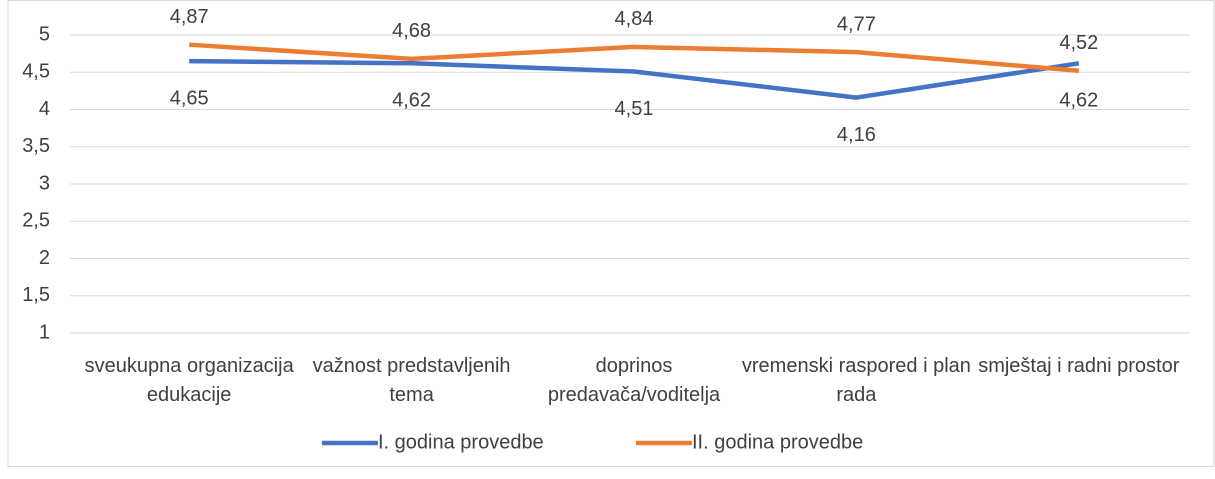 The image size is (1215, 479). Describe the element at coordinates (36, 221) in the screenshot. I see `y-tick-label: 2,5` at that location.